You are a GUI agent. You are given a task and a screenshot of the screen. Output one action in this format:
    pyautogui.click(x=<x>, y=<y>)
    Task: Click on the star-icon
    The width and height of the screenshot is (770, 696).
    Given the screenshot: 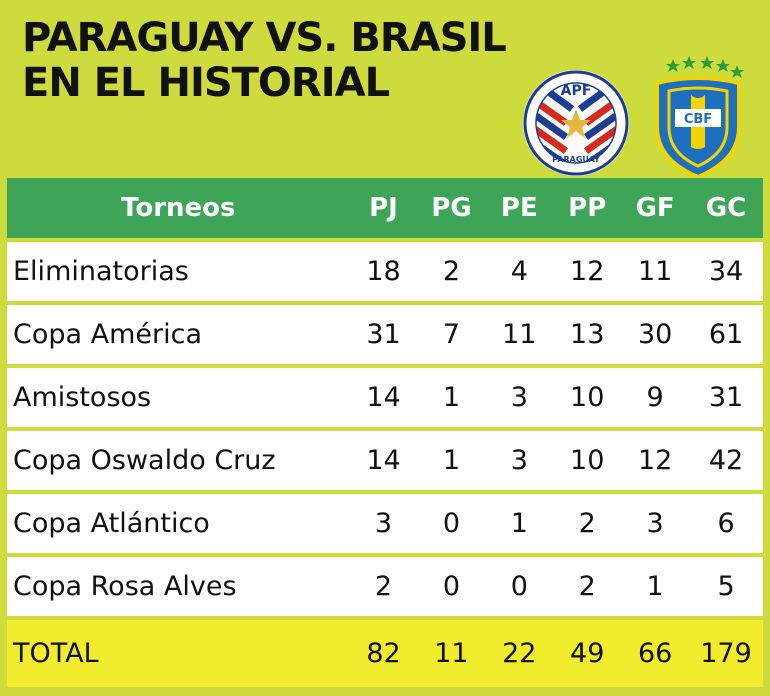 What is the action you would take?
    pyautogui.click(x=576, y=123)
    